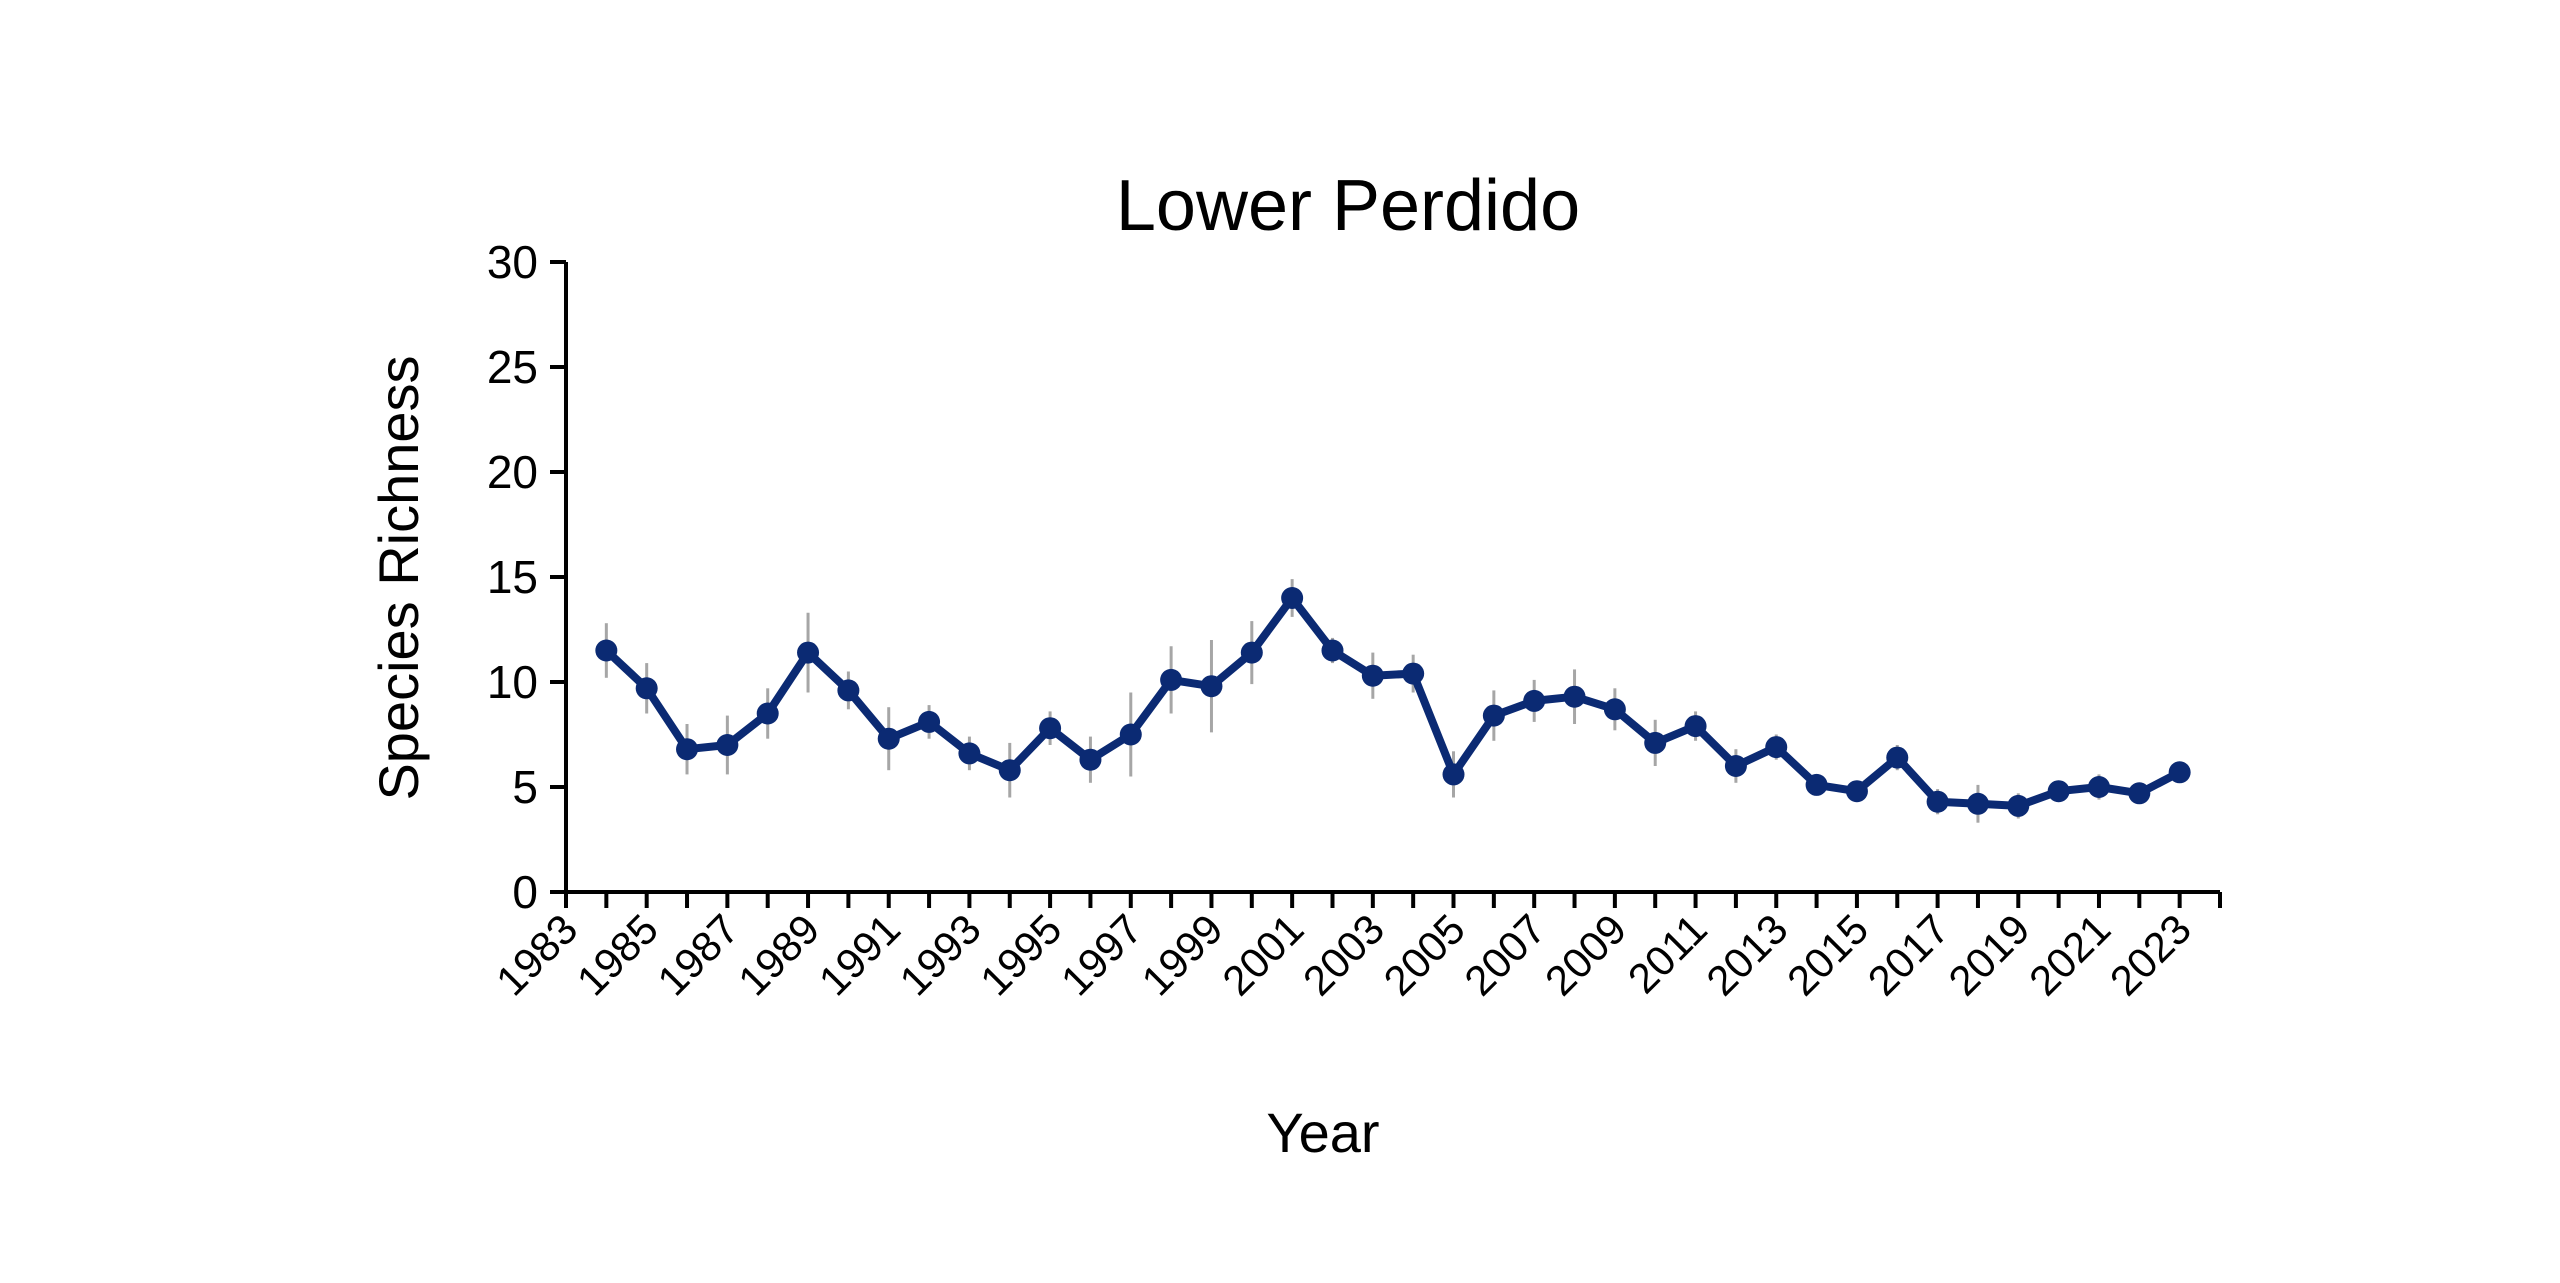 The image size is (2560, 1283). What do you see at coordinates (1746, 954) in the screenshot?
I see `x-tick-label: 2013` at bounding box center [1746, 954].